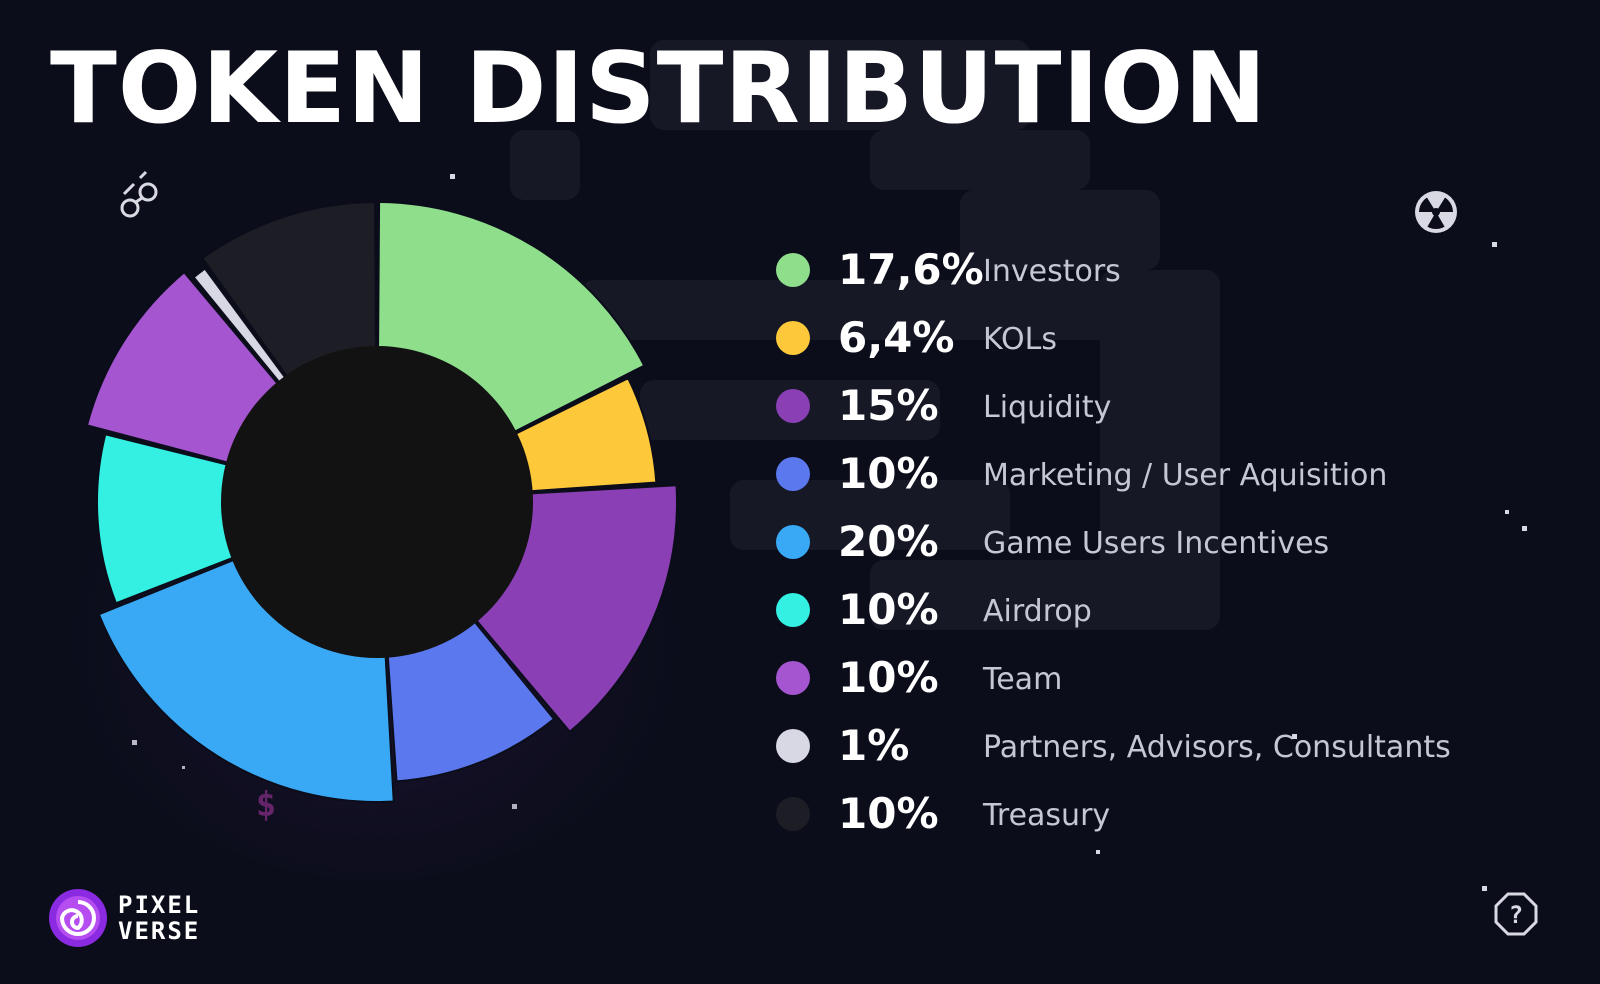 The image size is (1600, 984). What do you see at coordinates (896, 337) in the screenshot?
I see `legend-value-kols: 6,4%` at bounding box center [896, 337].